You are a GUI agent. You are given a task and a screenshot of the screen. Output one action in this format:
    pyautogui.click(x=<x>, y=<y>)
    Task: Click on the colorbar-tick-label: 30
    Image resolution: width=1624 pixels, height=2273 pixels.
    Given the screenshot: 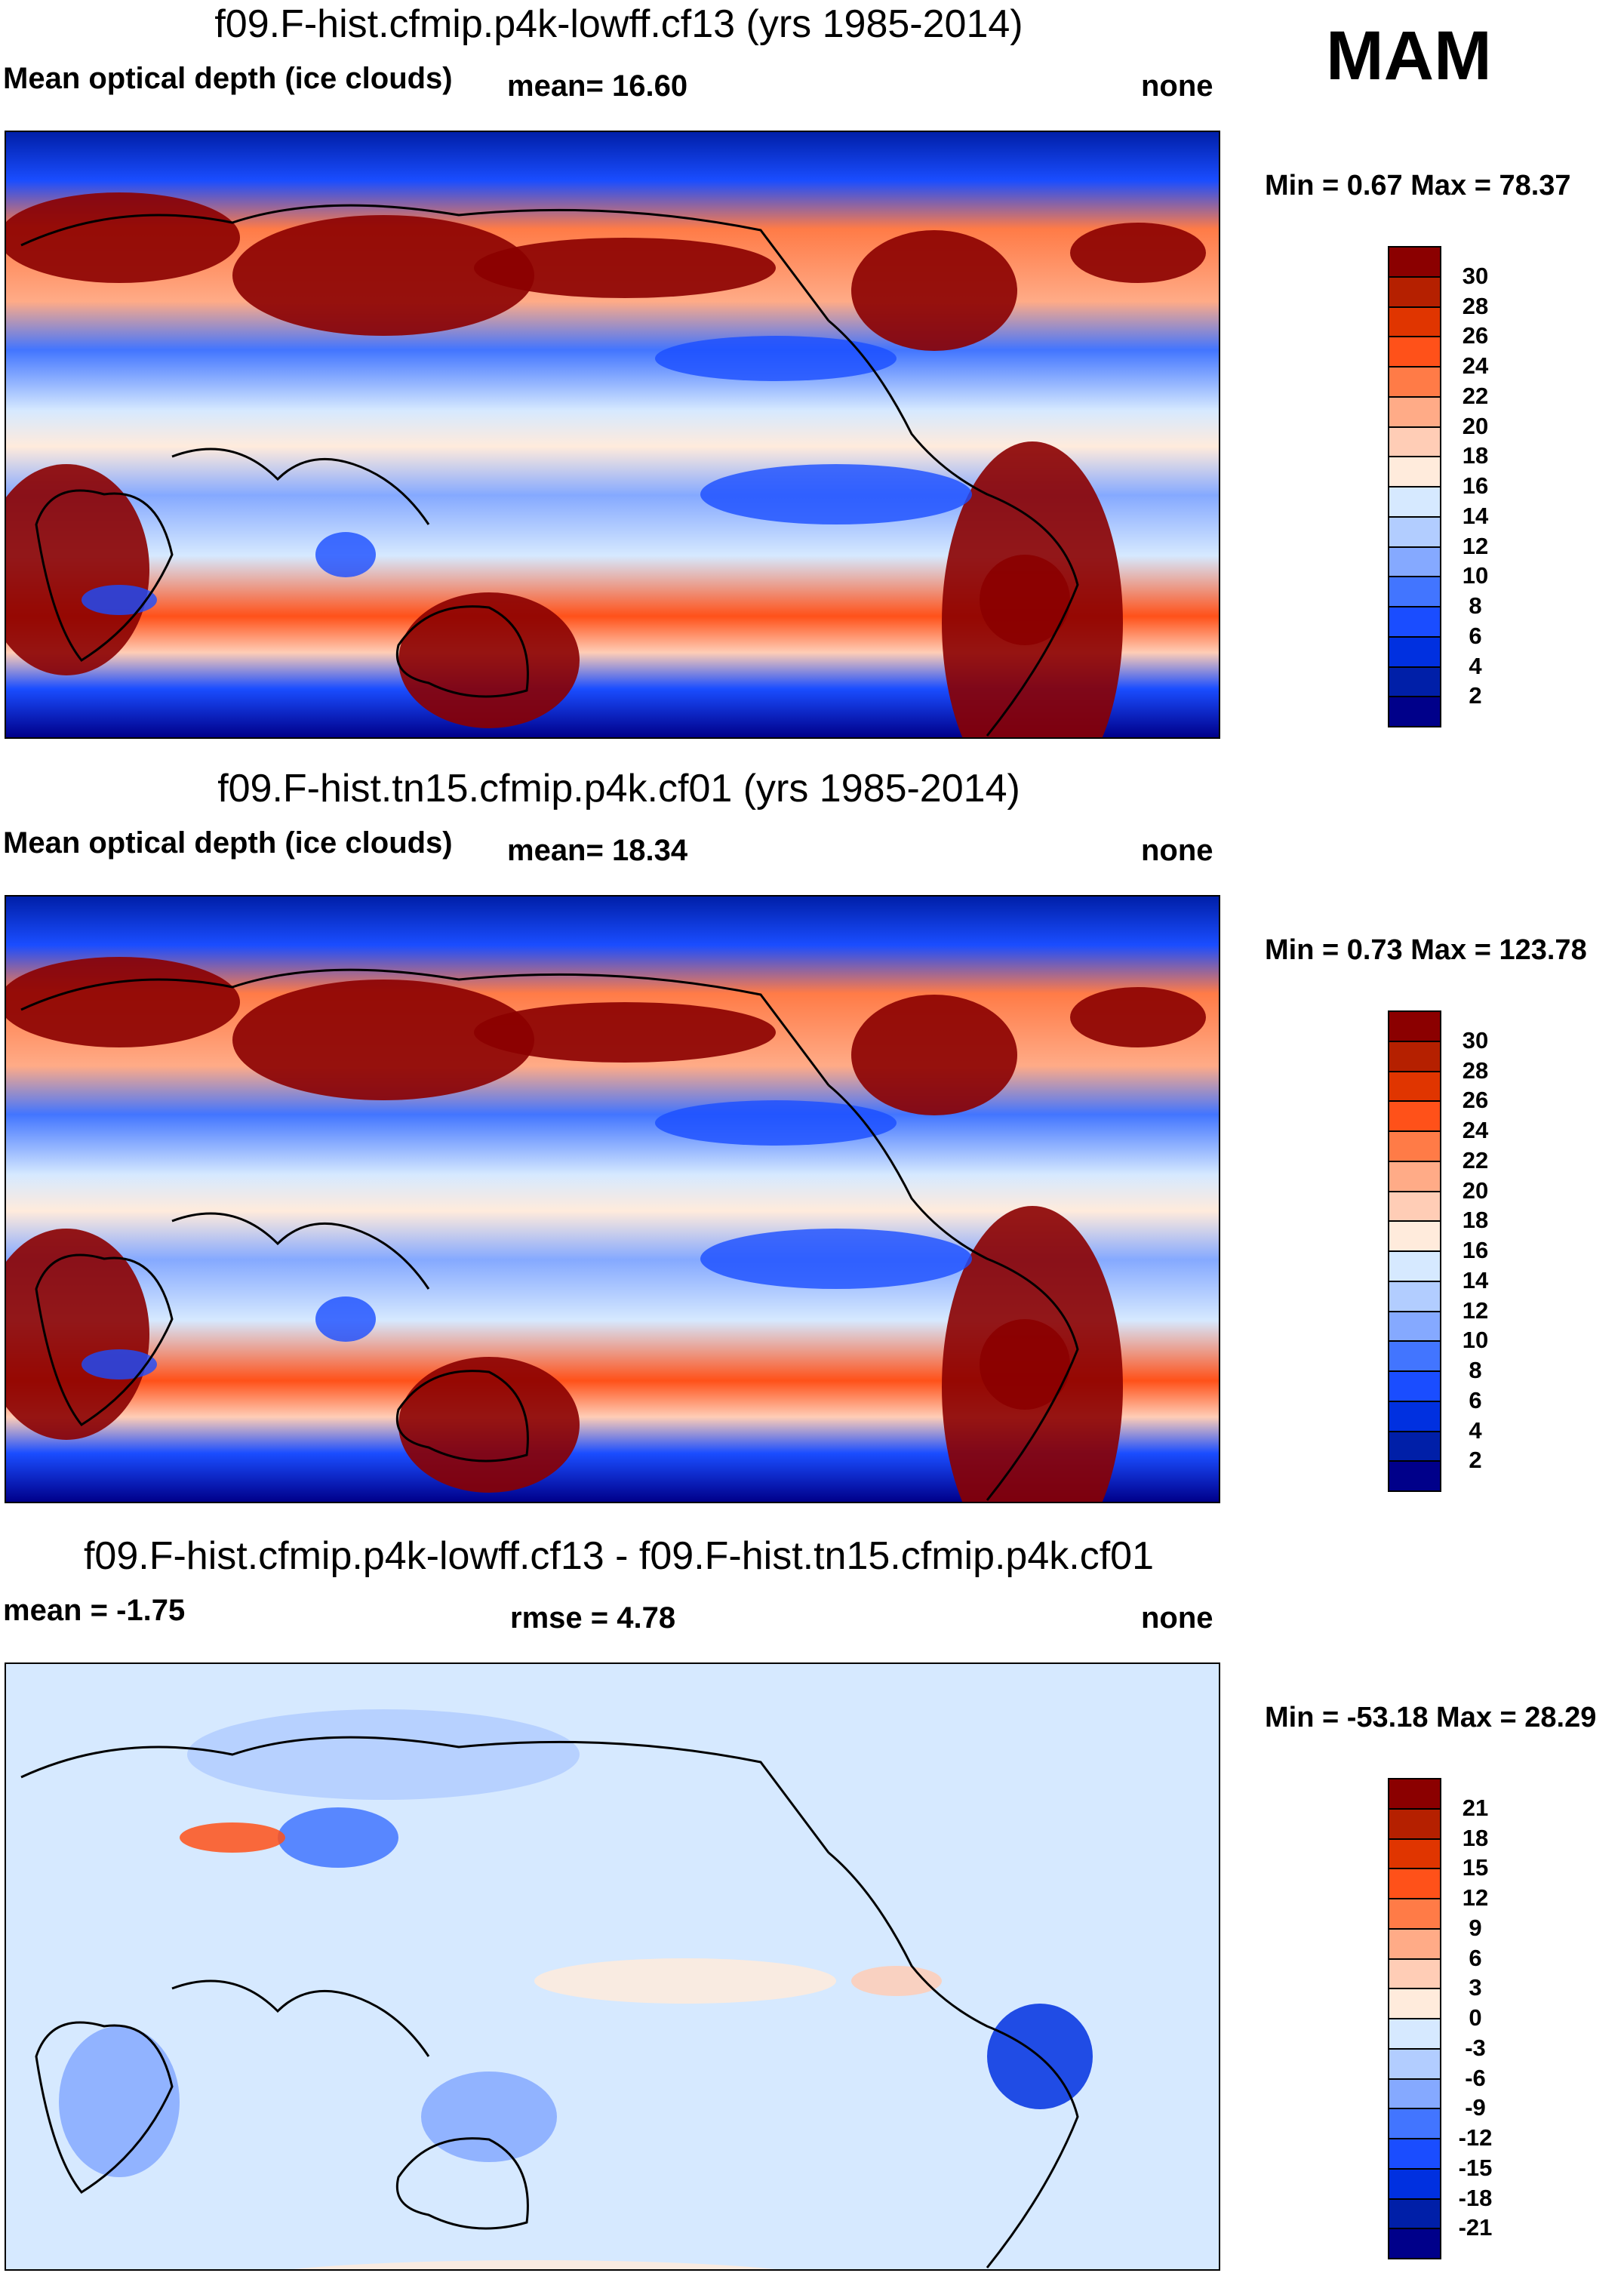 What is the action you would take?
    pyautogui.click(x=1475, y=275)
    